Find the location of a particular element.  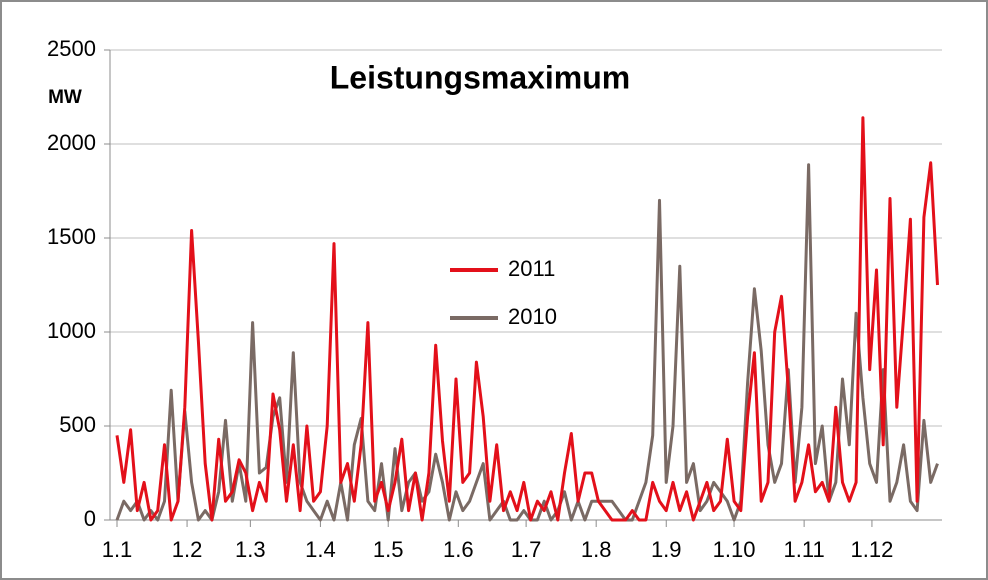

y-tick-label: 0 is located at coordinates (90, 518).